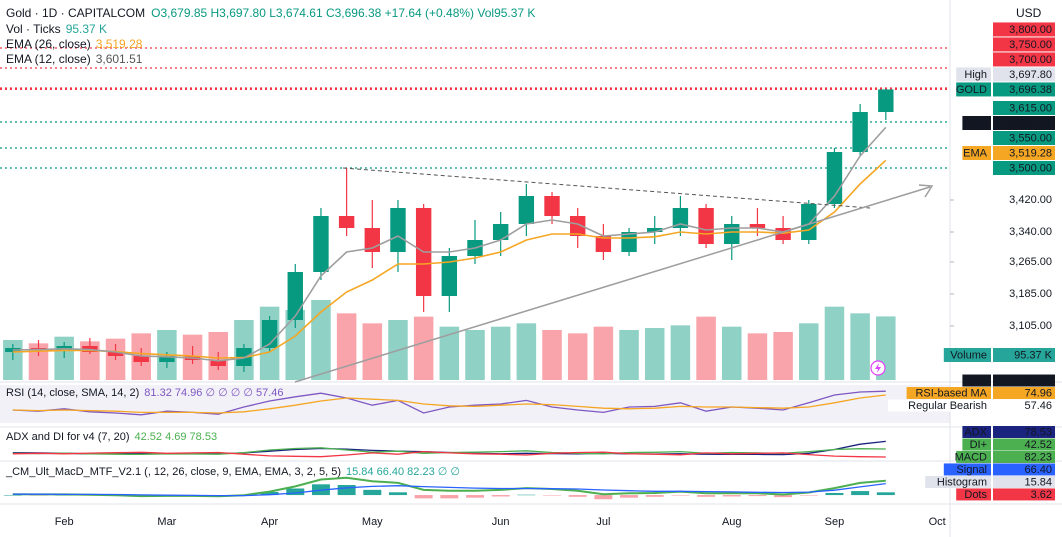 This screenshot has width=1062, height=537. I want to click on badge-name: Signal, so click(971, 470).